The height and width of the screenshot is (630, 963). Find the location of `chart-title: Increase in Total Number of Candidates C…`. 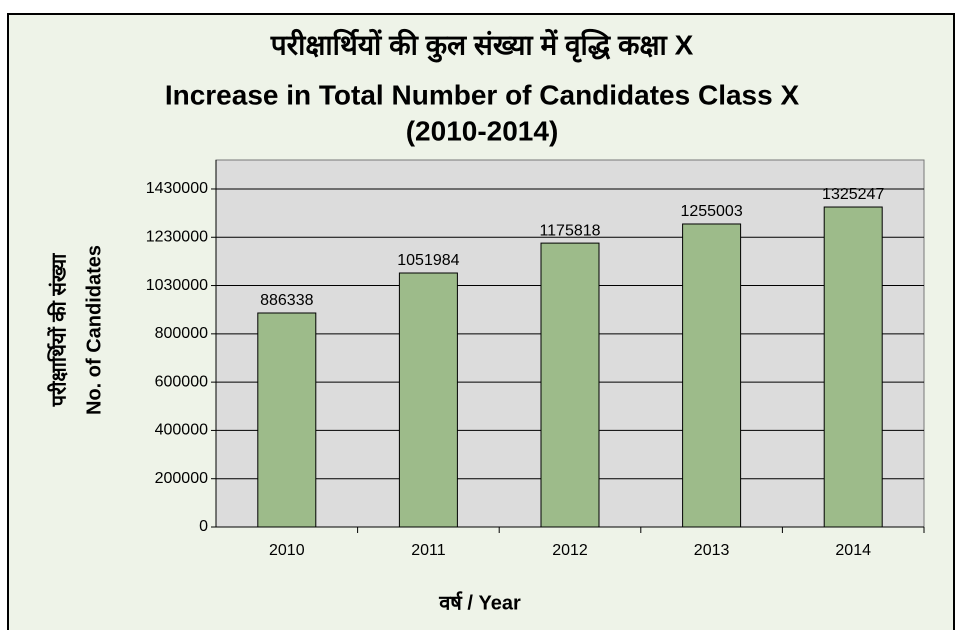

chart-title: Increase in Total Number of Candidates C… is located at coordinates (482, 94).